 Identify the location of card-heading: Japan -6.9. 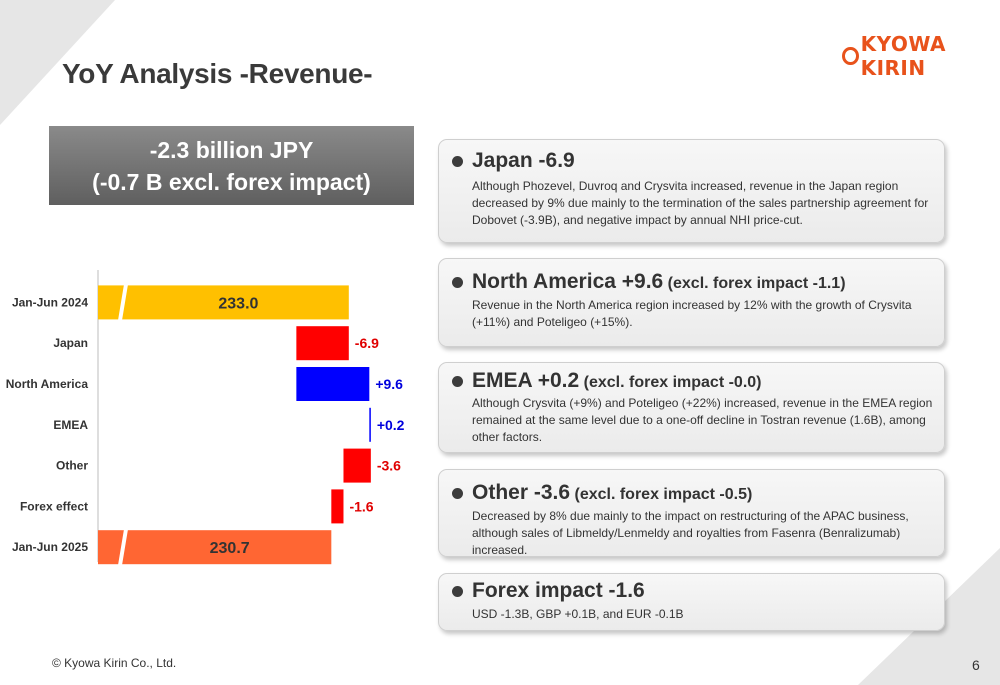
(523, 161).